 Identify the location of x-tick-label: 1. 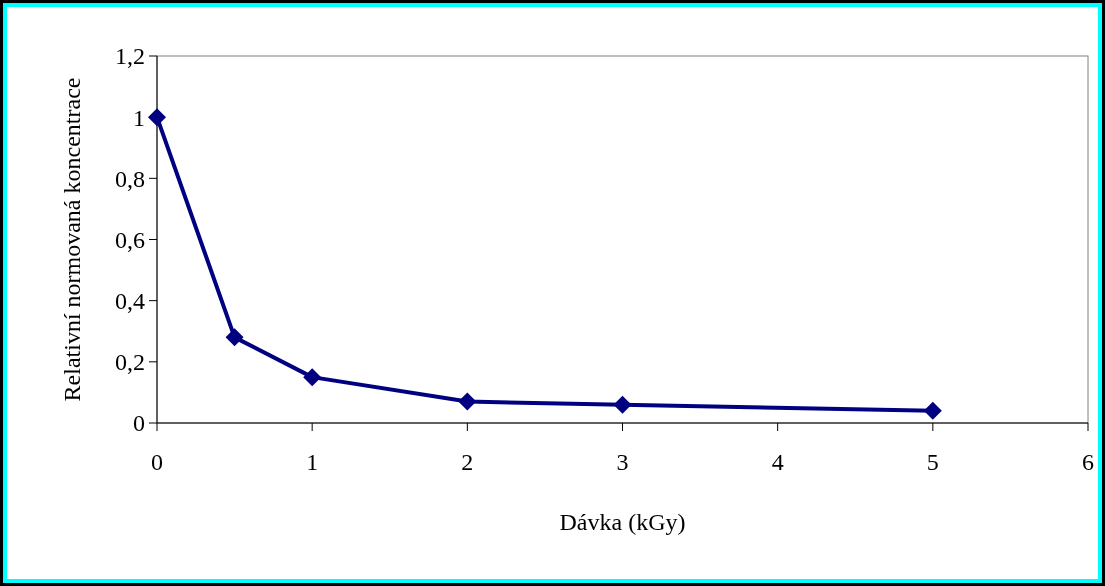
(312, 462).